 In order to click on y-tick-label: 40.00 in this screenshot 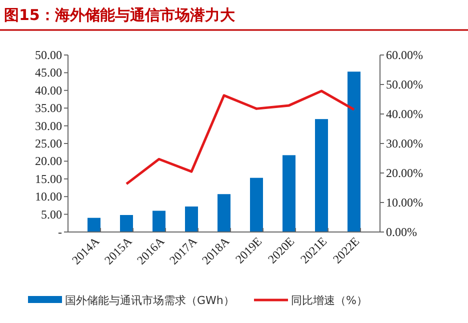, I will do `click(48, 90)`.